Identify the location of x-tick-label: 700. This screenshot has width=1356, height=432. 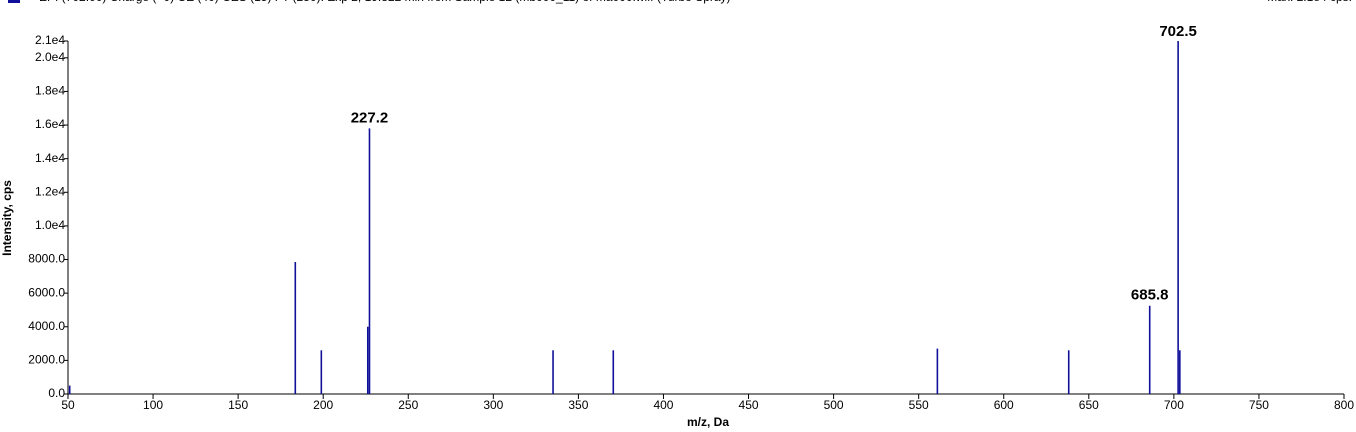
(1174, 405).